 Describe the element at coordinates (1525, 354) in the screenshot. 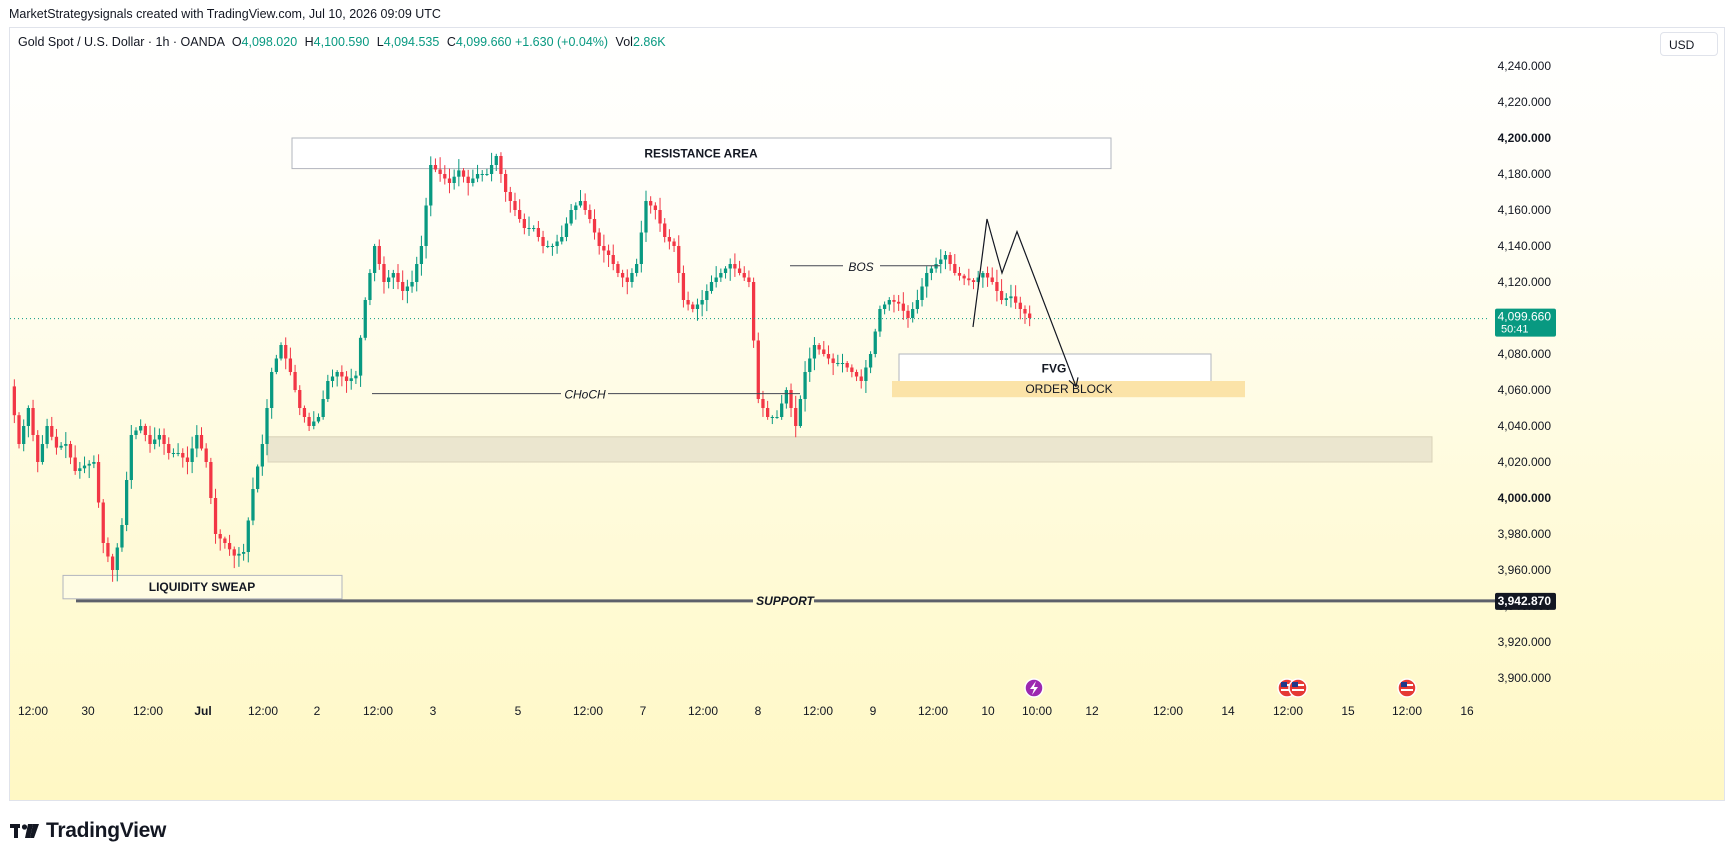

I see `price-tick-label: 4,080.000` at that location.